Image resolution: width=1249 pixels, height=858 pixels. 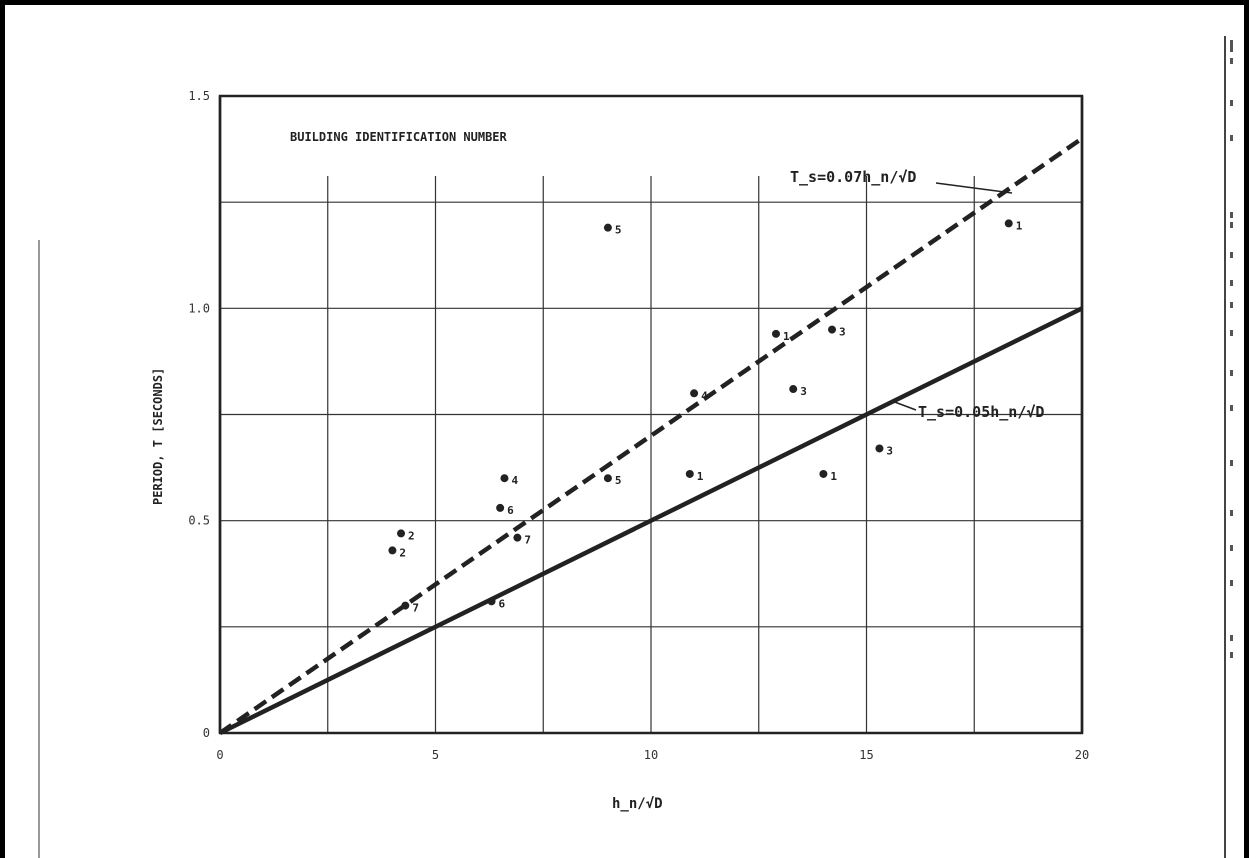 I want to click on left-margin-line, so click(x=39, y=549).